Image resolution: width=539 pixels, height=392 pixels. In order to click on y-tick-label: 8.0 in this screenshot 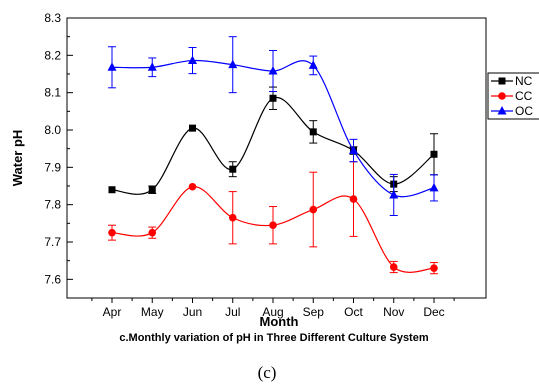, I will do `click(52, 130)`.